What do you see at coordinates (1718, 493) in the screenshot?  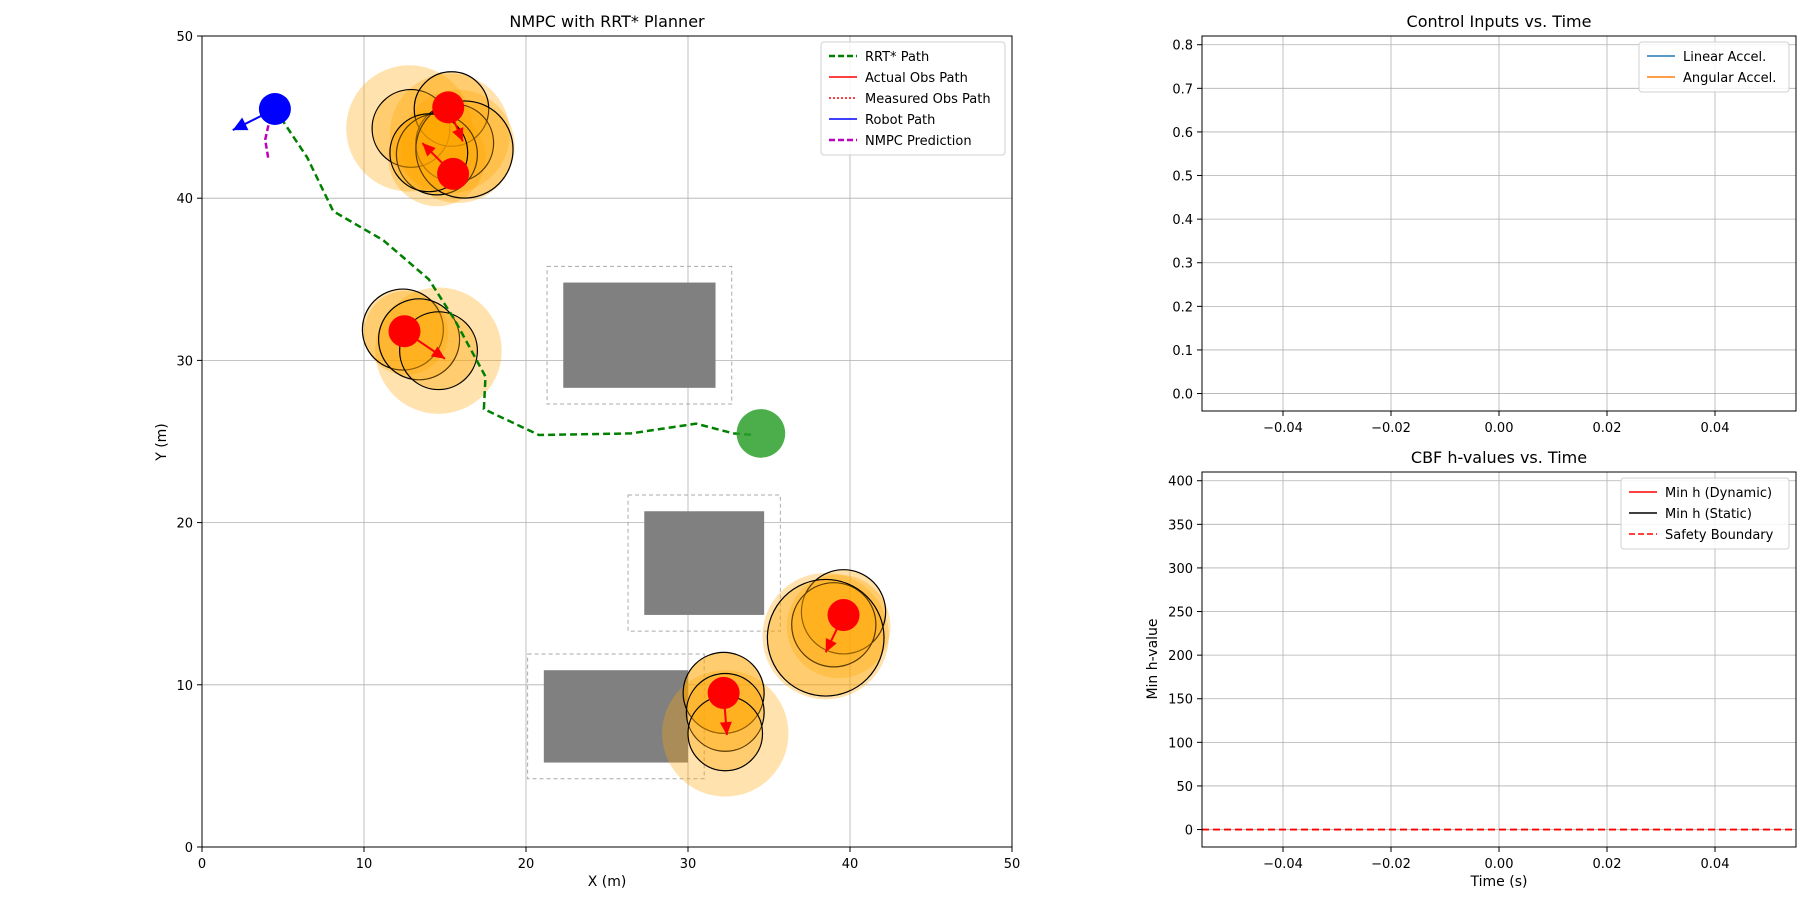 I see `legend-label: Min h (Dynamic)` at bounding box center [1718, 493].